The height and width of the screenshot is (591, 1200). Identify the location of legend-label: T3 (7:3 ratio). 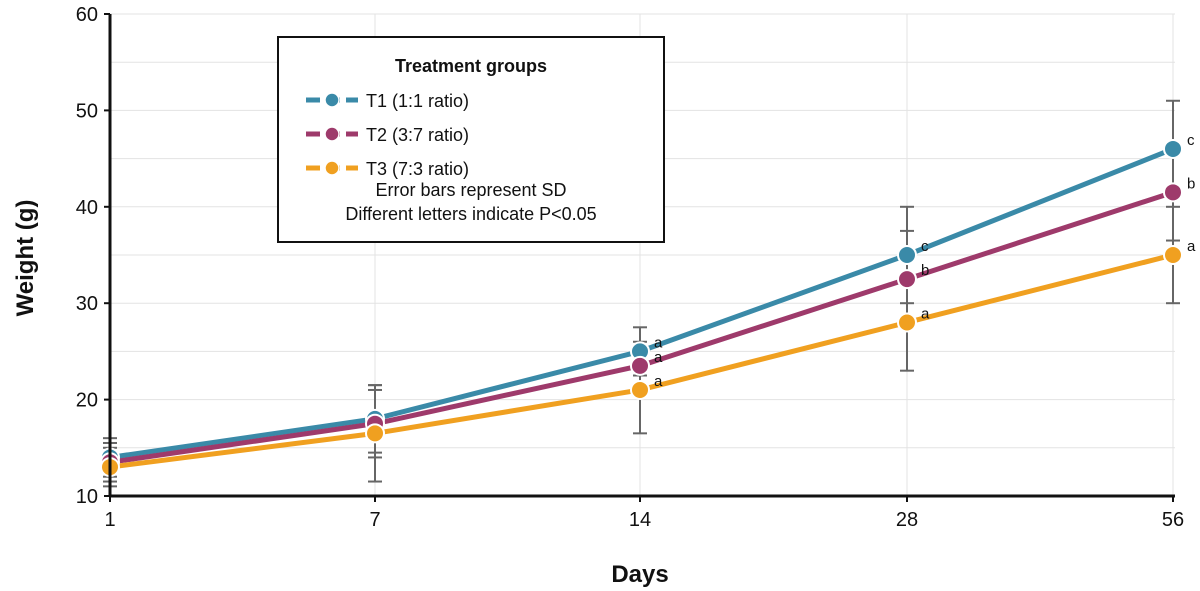
(417, 169).